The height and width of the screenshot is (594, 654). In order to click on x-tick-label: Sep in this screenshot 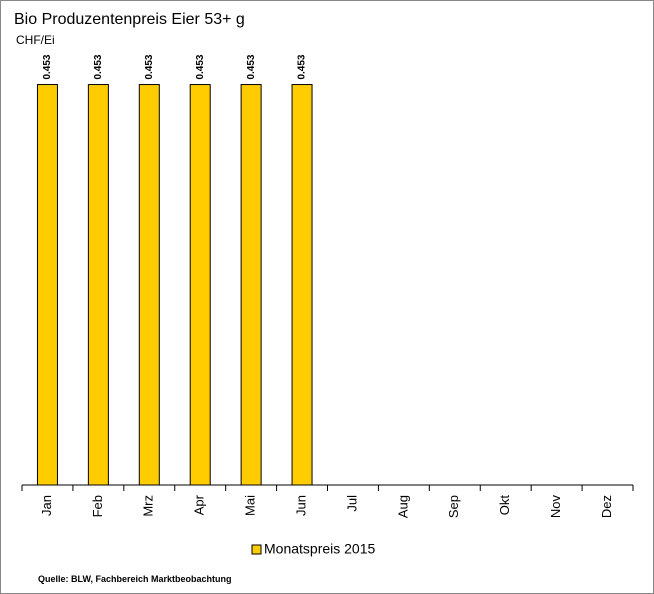, I will do `click(453, 506)`.